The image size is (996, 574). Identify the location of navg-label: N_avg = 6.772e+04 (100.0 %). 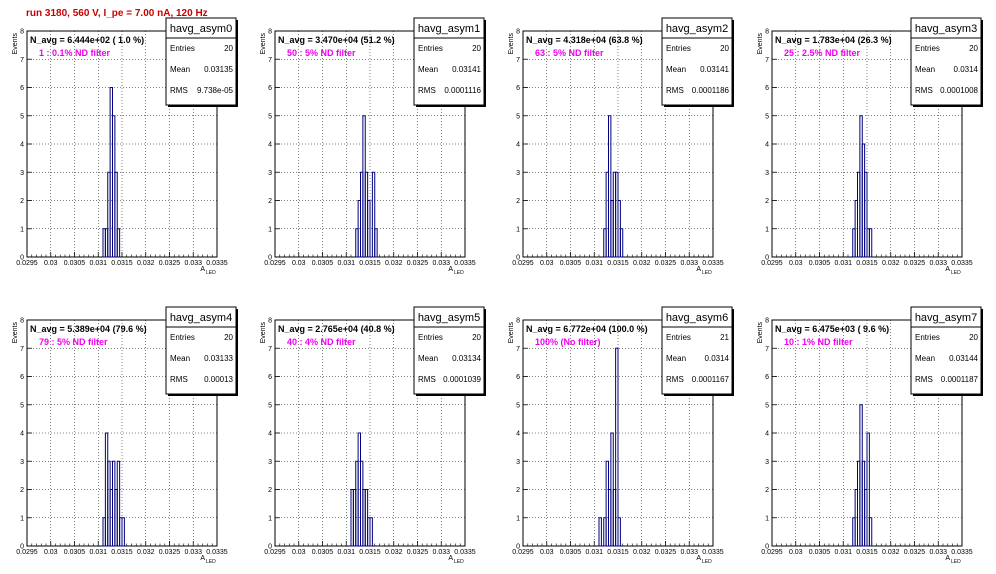
(587, 329).